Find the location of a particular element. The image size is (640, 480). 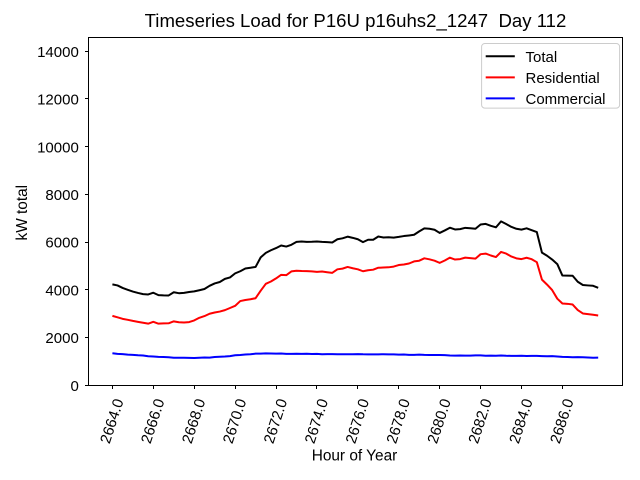

svg-text: 14000 is located at coordinates (58, 52).